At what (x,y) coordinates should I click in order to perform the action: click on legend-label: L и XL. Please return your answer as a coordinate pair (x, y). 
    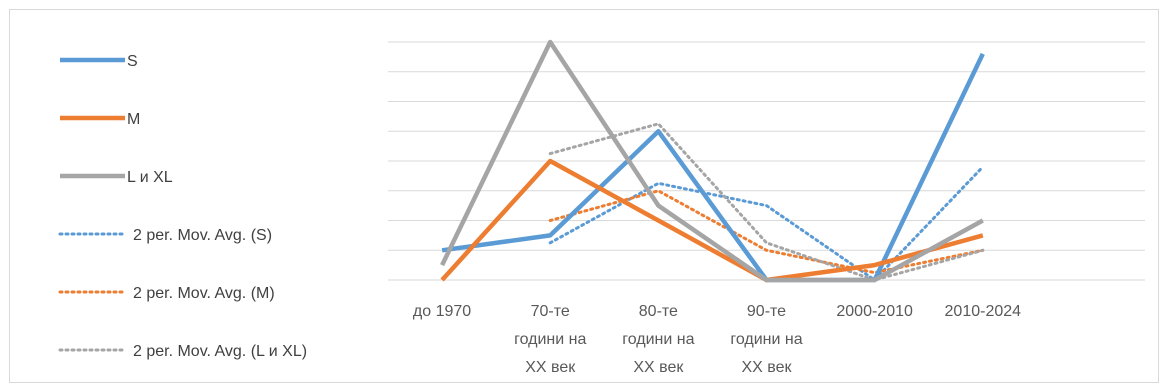
    Looking at the image, I should click on (150, 177).